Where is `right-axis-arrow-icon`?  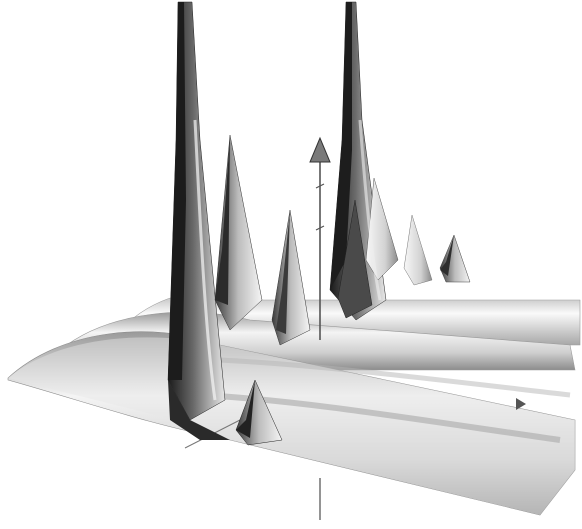 right-axis-arrow-icon is located at coordinates (521, 404).